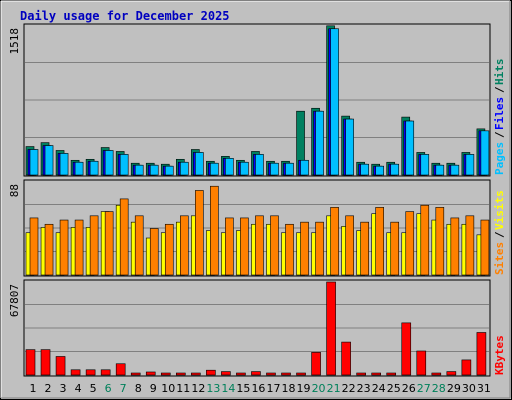 The image size is (512, 400). Describe the element at coordinates (33, 388) in the screenshot. I see `x-tick-day-1: 1` at that location.